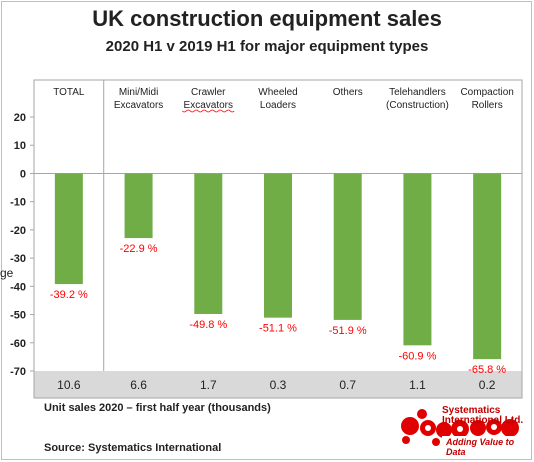 Image resolution: width=534 pixels, height=462 pixels. What do you see at coordinates (208, 385) in the screenshot?
I see `unit-sales-value: 1.7` at bounding box center [208, 385].